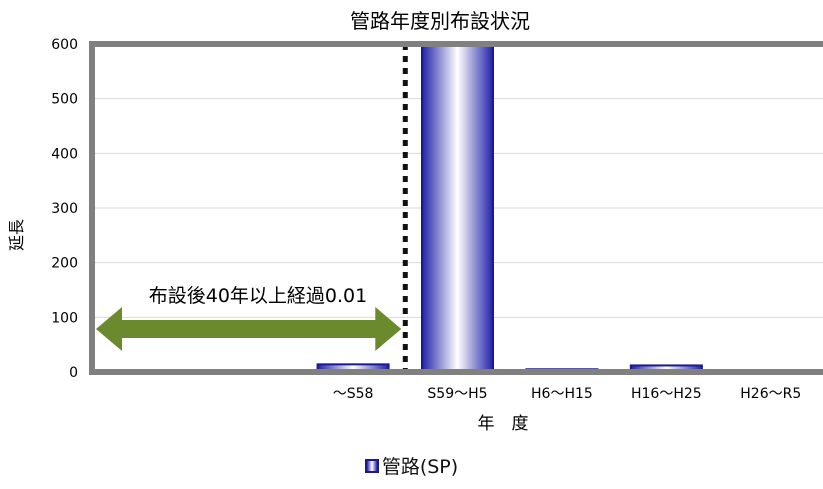 The width and height of the screenshot is (823, 489). I want to click on annotation: 布設後40年以上経過0.01, so click(249, 318).